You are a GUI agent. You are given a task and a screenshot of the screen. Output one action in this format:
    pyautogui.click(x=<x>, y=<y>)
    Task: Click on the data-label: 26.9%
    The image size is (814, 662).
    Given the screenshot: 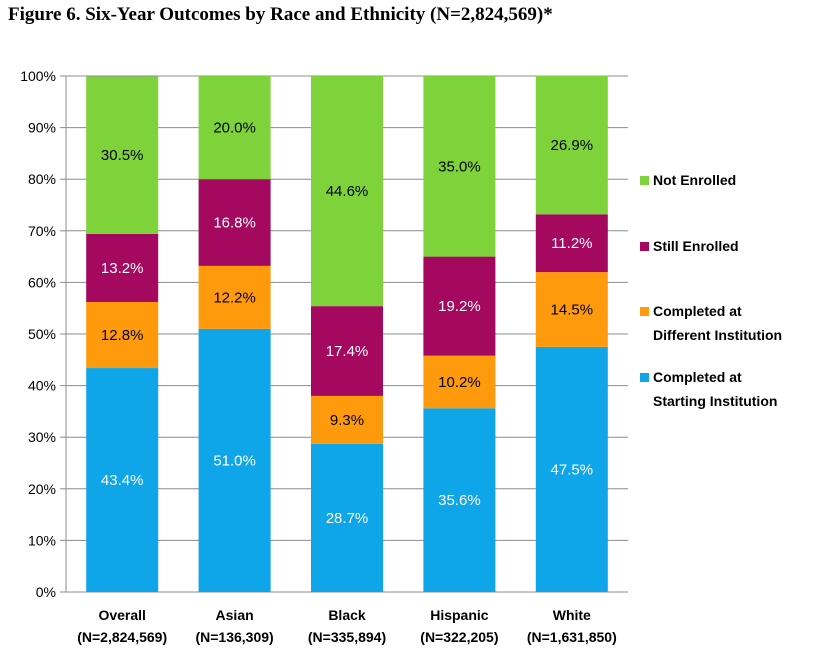 What is the action you would take?
    pyautogui.click(x=572, y=145)
    